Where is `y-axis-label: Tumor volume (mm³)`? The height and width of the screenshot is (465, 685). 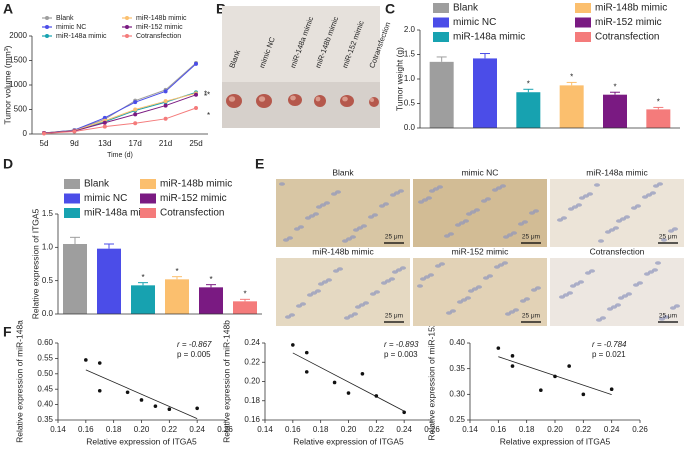
y-axis-label: Tumor volume (mm³) is located at coordinates (7, 84).